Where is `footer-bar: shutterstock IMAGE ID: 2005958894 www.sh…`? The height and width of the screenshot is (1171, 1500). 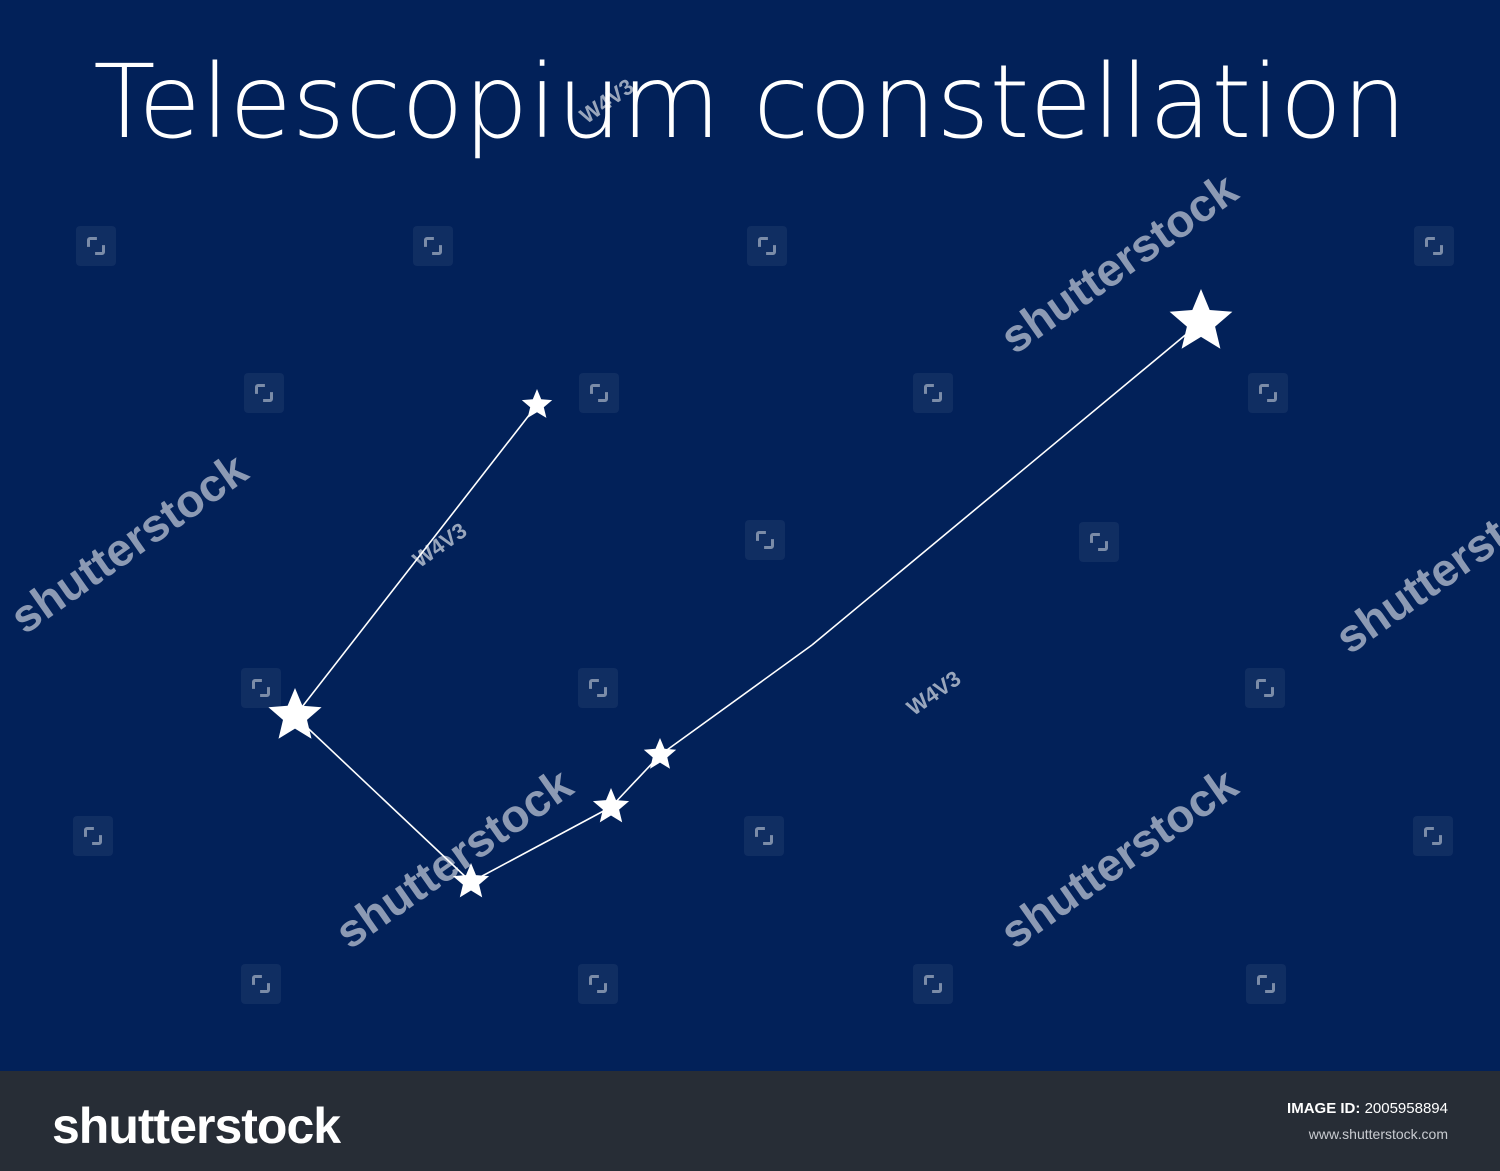 footer-bar: shutterstock IMAGE ID: 2005958894 www.sh… is located at coordinates (750, 1121).